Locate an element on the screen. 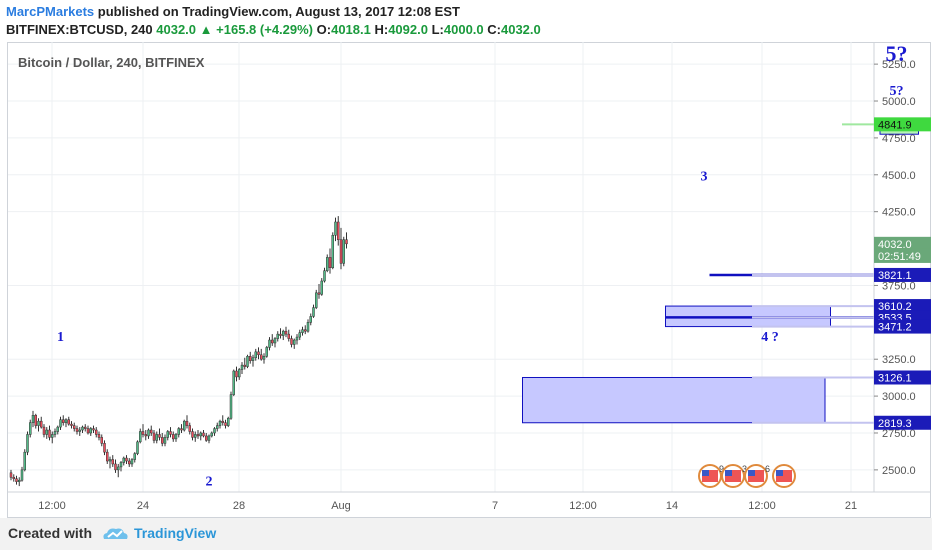 Image resolution: width=932 pixels, height=550 pixels. author-link: MarcPMarkets is located at coordinates (50, 11).